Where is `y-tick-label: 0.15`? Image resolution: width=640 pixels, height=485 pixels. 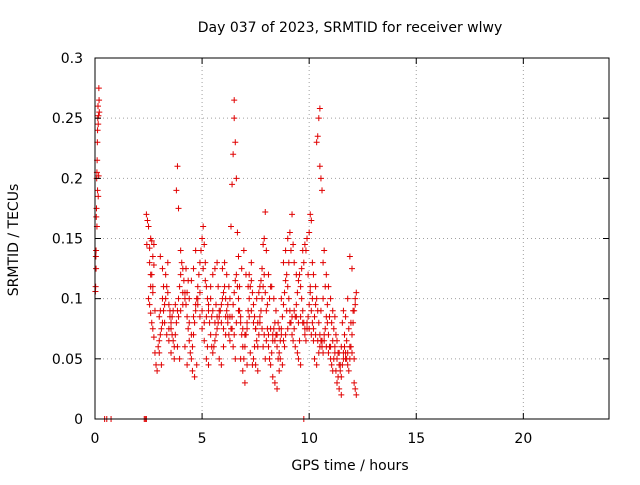
y-tick-label: 0.15 is located at coordinates (67, 240).